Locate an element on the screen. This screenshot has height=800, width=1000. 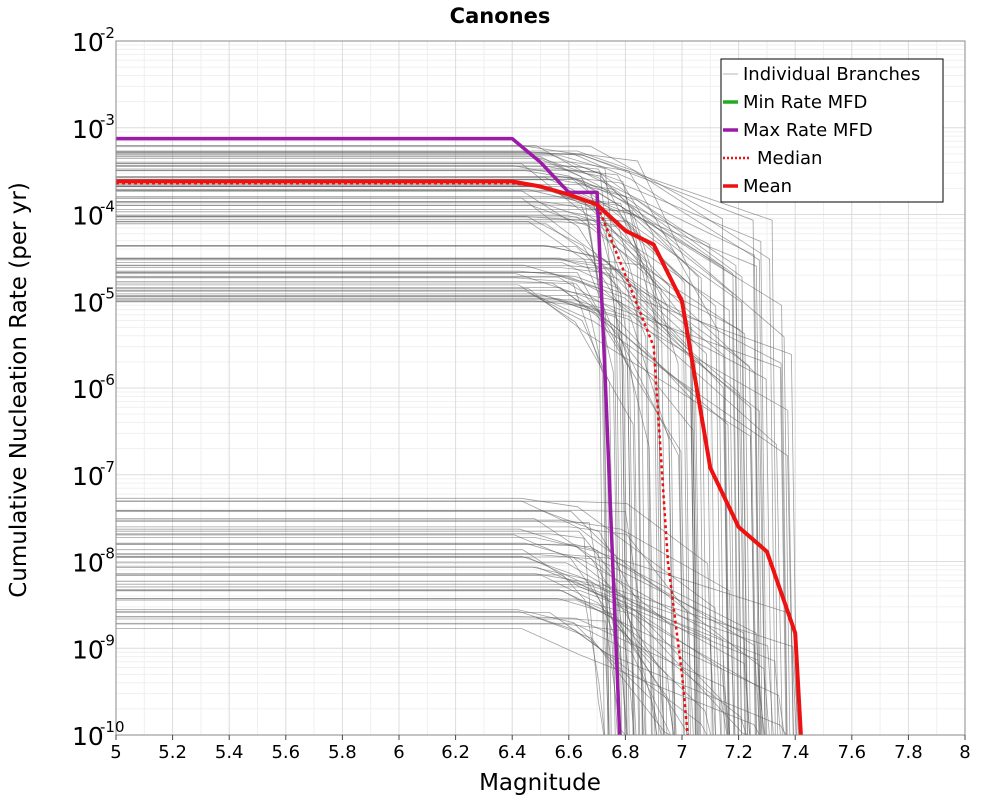
x-tick-label: 5.2 is located at coordinates (172, 752).